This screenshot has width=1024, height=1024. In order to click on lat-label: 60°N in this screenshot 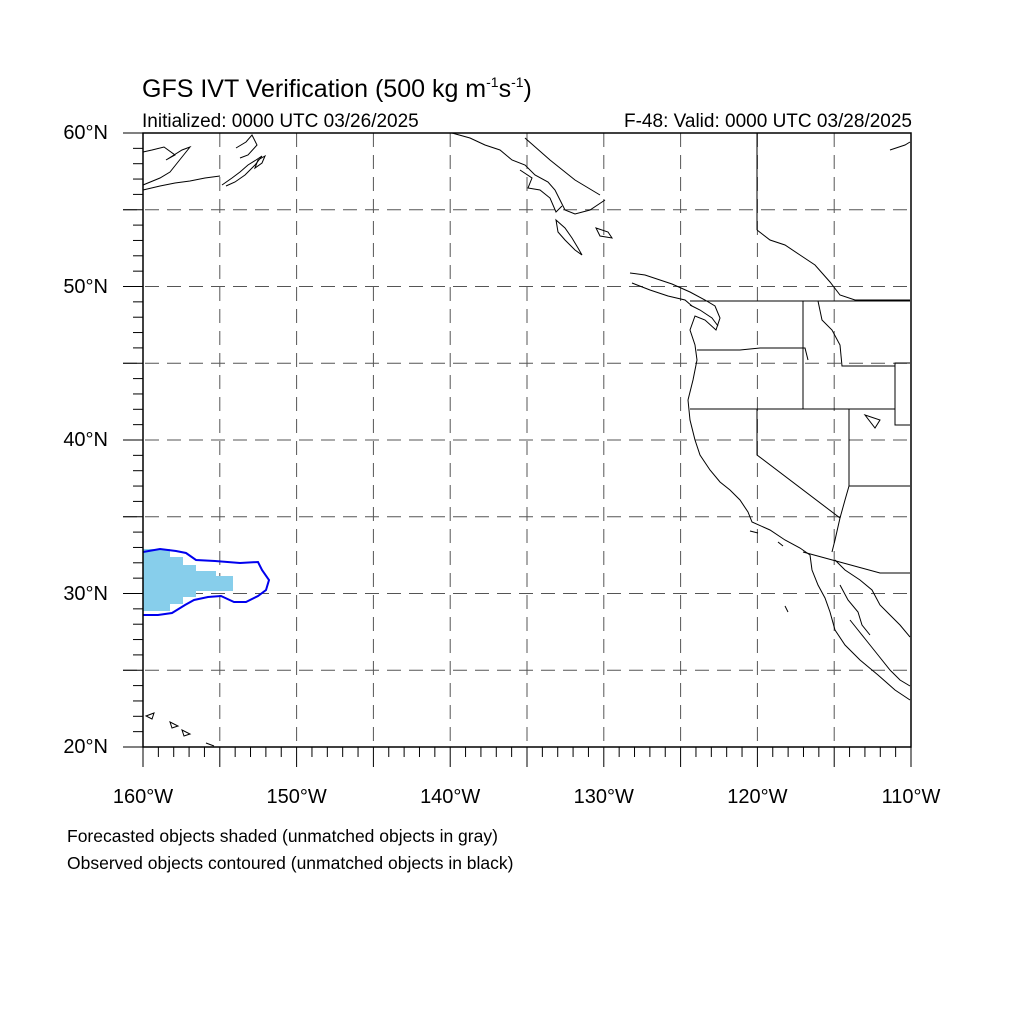, I will do `click(85, 133)`.